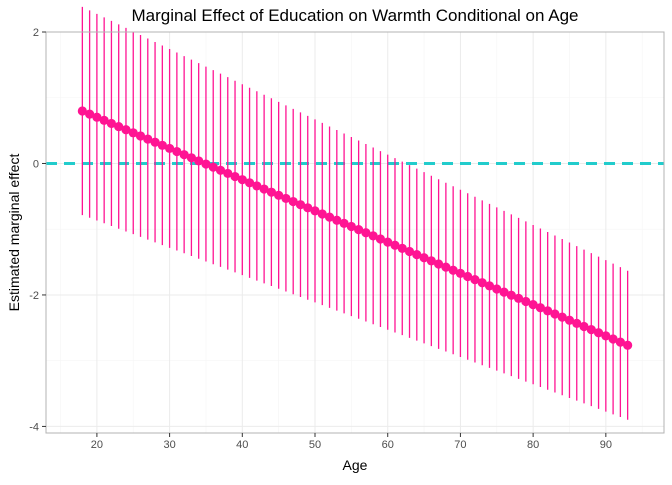 The image size is (672, 485). Describe the element at coordinates (315, 445) in the screenshot. I see `x-tick-label: 50` at that location.